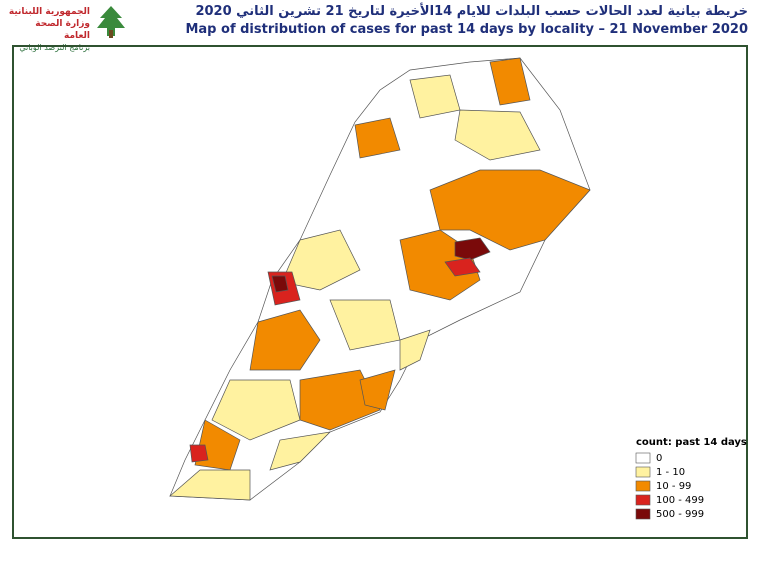 The image size is (762, 572). I want to click on legend-label: 100 - 499, so click(680, 500).